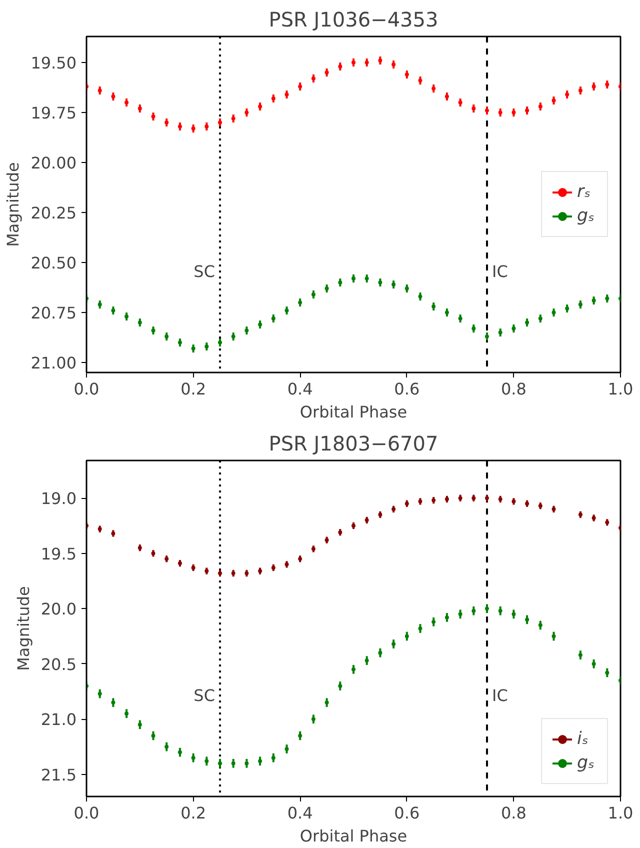  Describe the element at coordinates (58, 498) in the screenshot. I see `y-tick-label: 19.0` at that location.